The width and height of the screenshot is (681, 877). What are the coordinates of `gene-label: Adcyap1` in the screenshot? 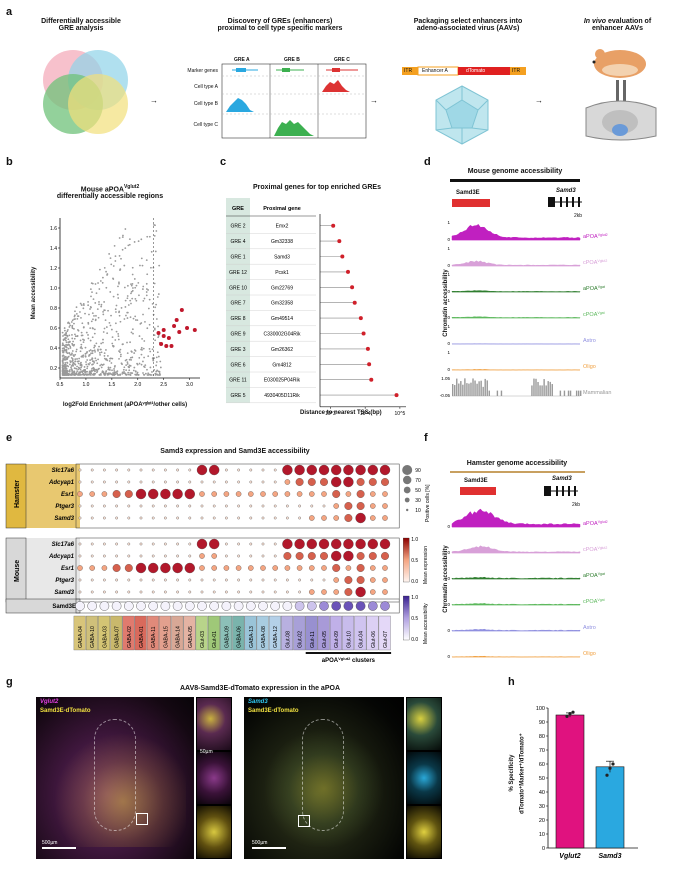 It's located at (61, 483).